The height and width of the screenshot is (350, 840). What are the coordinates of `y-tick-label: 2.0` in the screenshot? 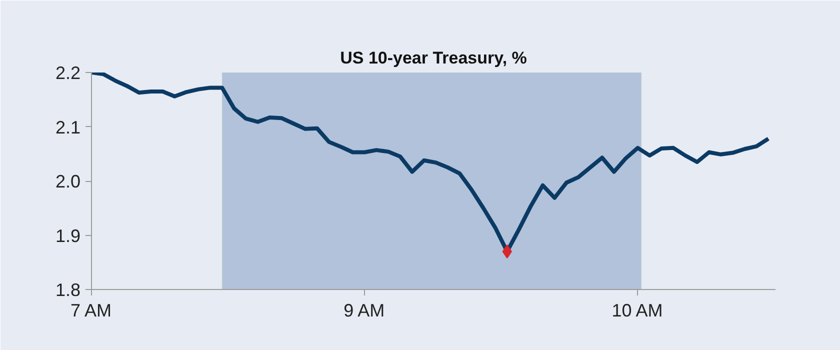 It's located at (68, 182).